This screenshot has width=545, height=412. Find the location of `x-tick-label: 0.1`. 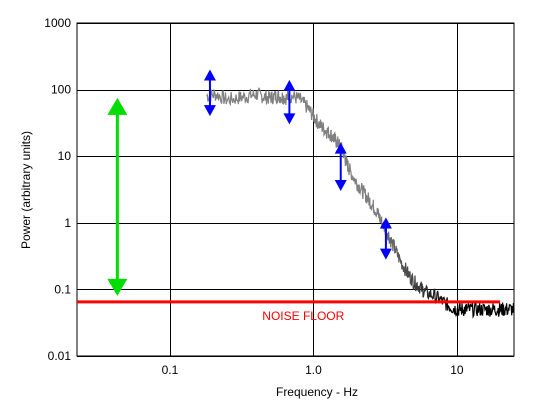

x-tick-label: 0.1 is located at coordinates (170, 370).